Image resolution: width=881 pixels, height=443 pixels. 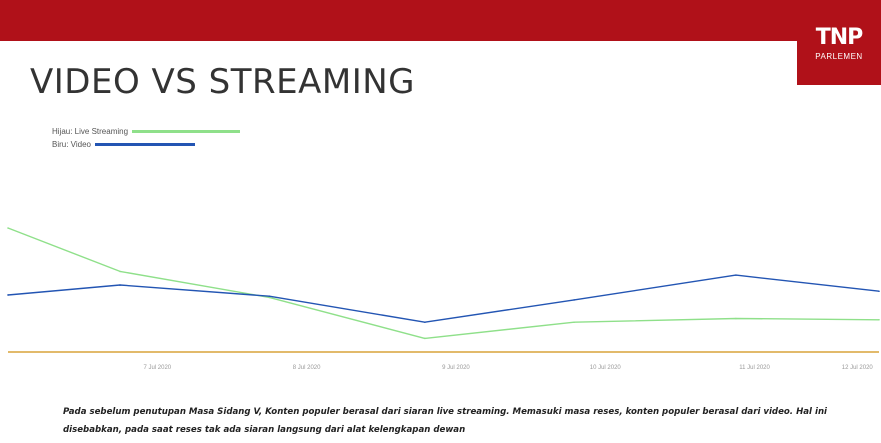 I want to click on header-bar, so click(x=440, y=20).